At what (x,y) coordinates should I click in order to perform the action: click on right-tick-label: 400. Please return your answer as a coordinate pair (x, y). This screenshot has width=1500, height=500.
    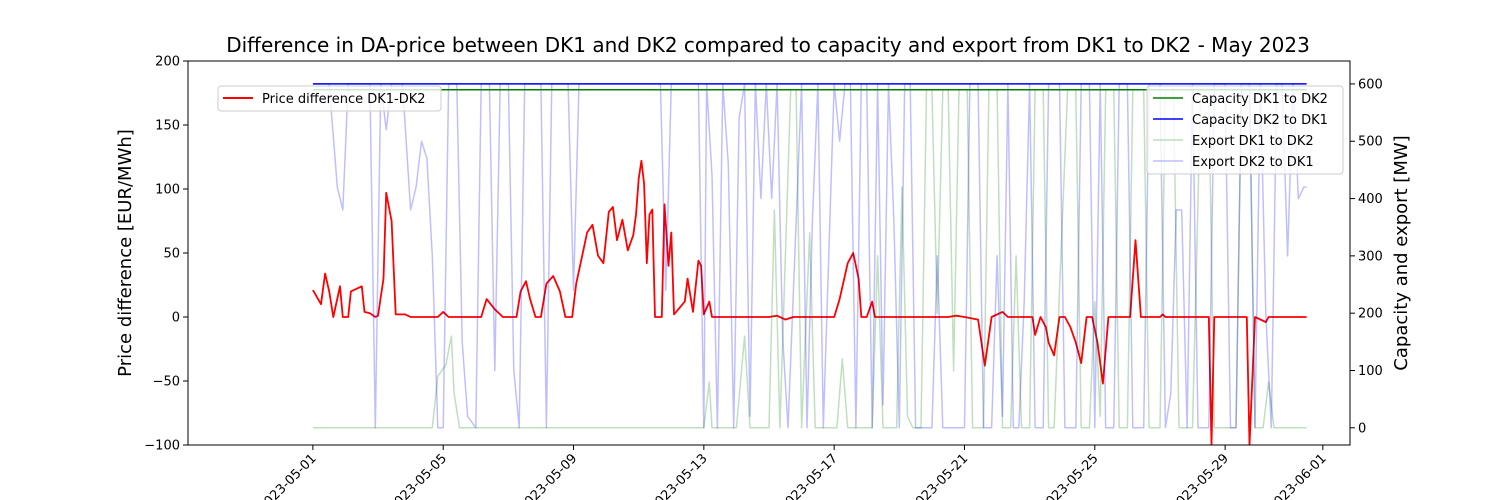
    Looking at the image, I should click on (1370, 199).